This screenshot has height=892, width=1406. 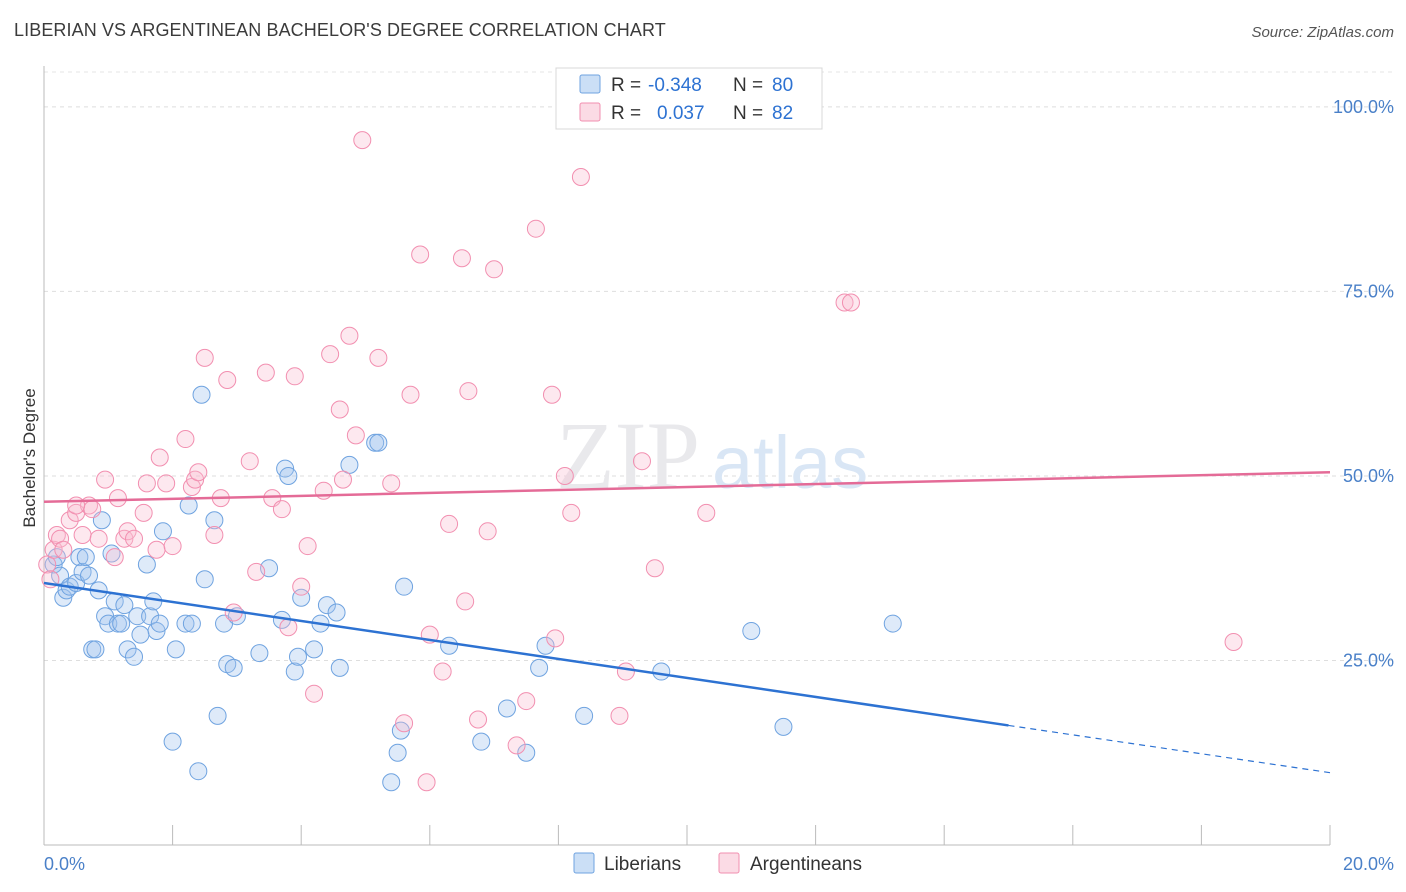 What do you see at coordinates (642, 864) in the screenshot?
I see `bottom-legend-label-liberians: Liberians` at bounding box center [642, 864].